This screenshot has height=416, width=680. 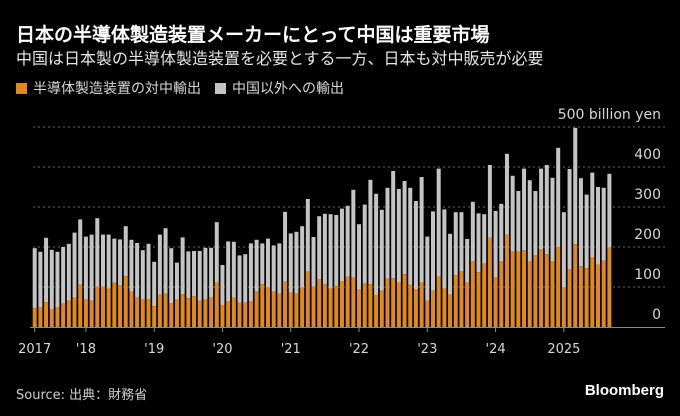 What do you see at coordinates (253, 35) in the screenshot?
I see `chart-title: 日本の半導体製造装置メーカーにとって中国は重要市場` at bounding box center [253, 35].